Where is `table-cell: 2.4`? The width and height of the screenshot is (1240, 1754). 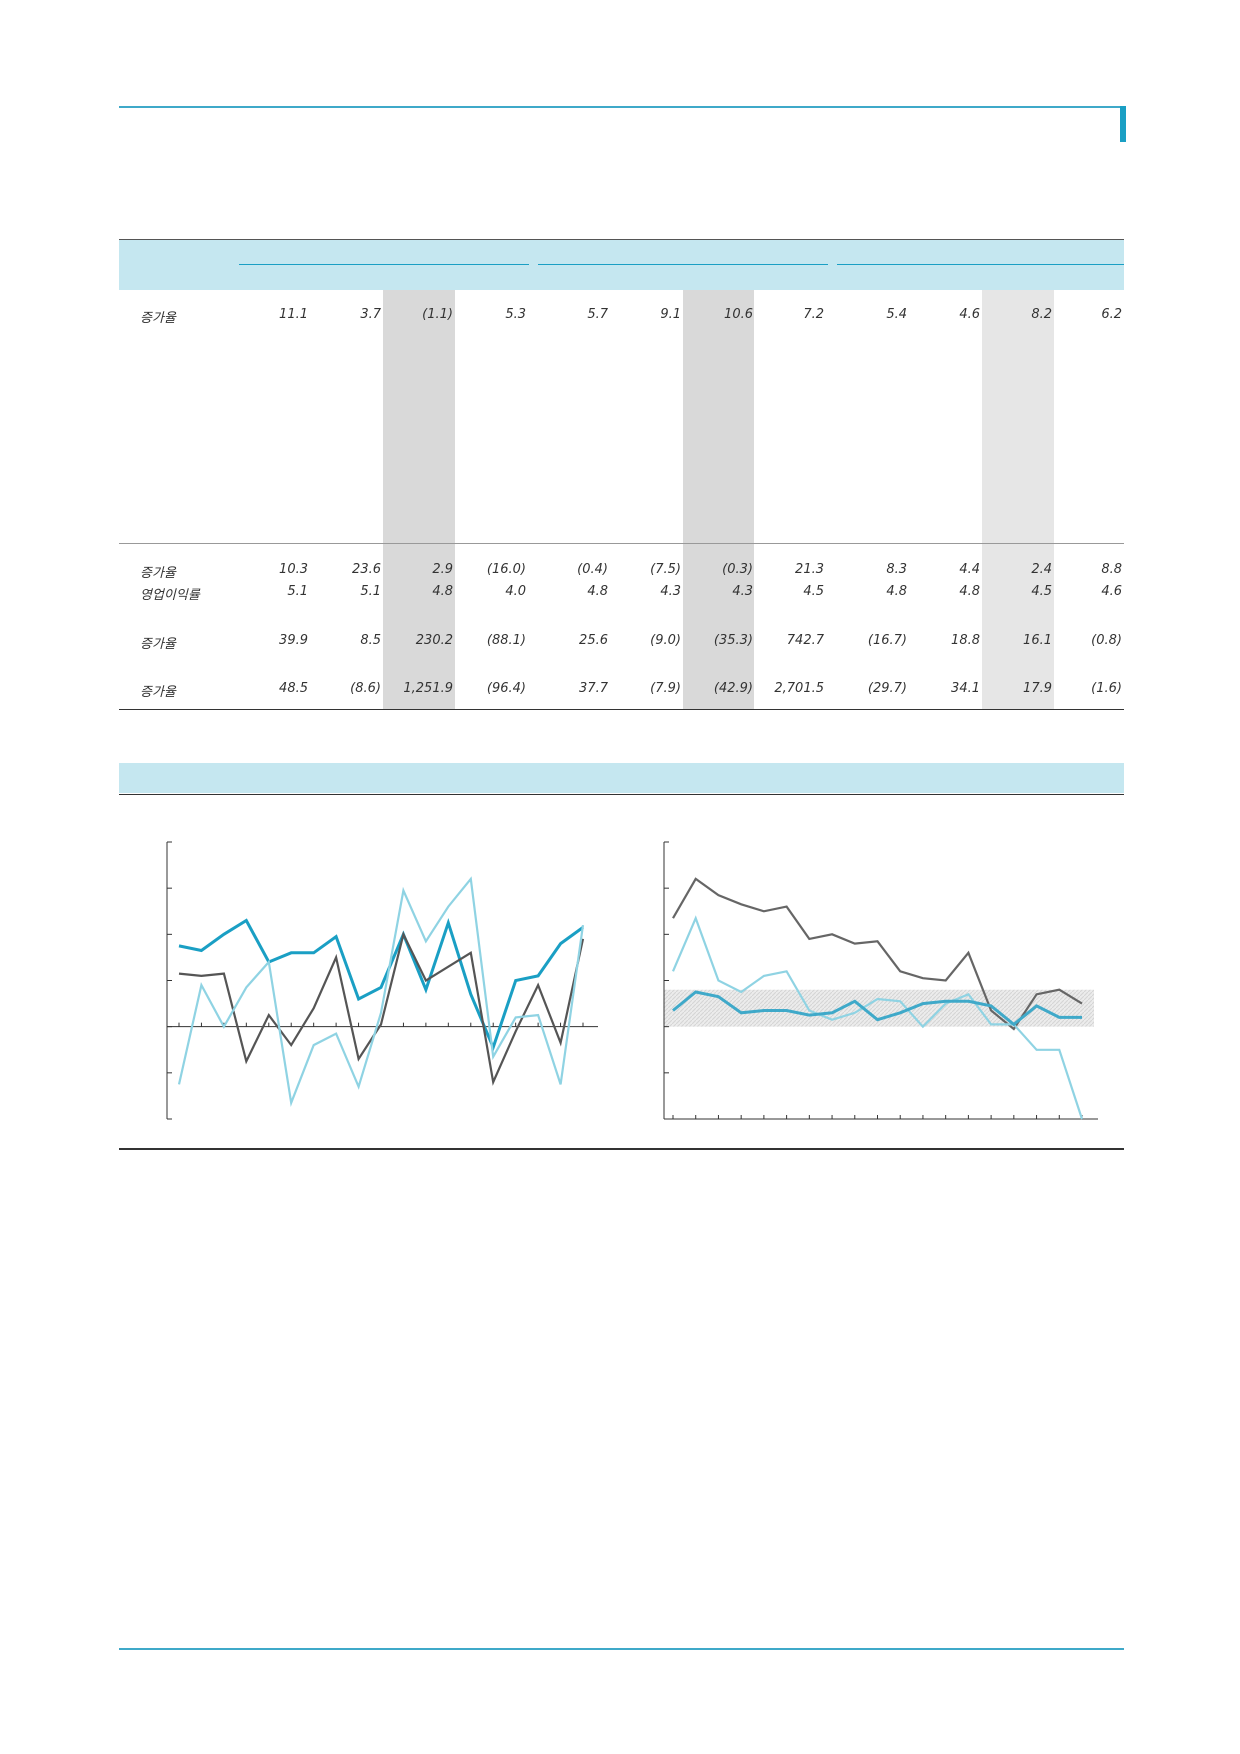
table-cell: 2.4 is located at coordinates (1041, 569).